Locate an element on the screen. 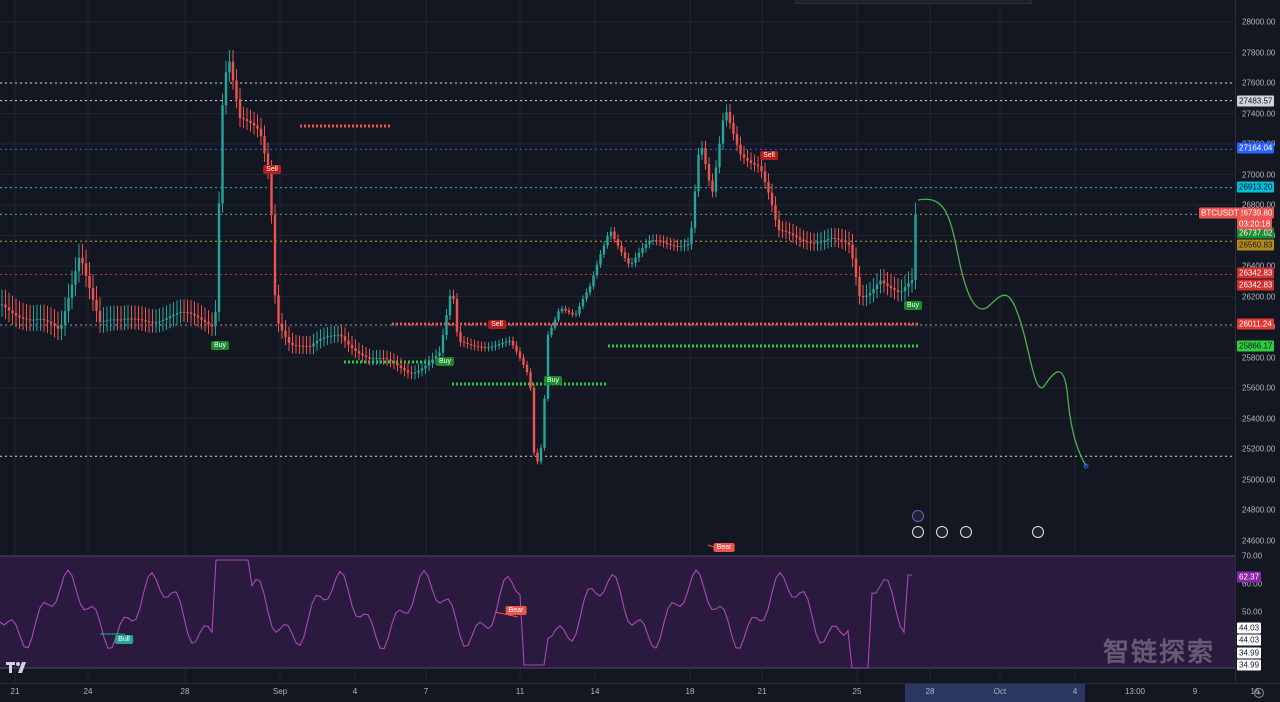  rsi-value-tag: 44.03 is located at coordinates (1249, 640).